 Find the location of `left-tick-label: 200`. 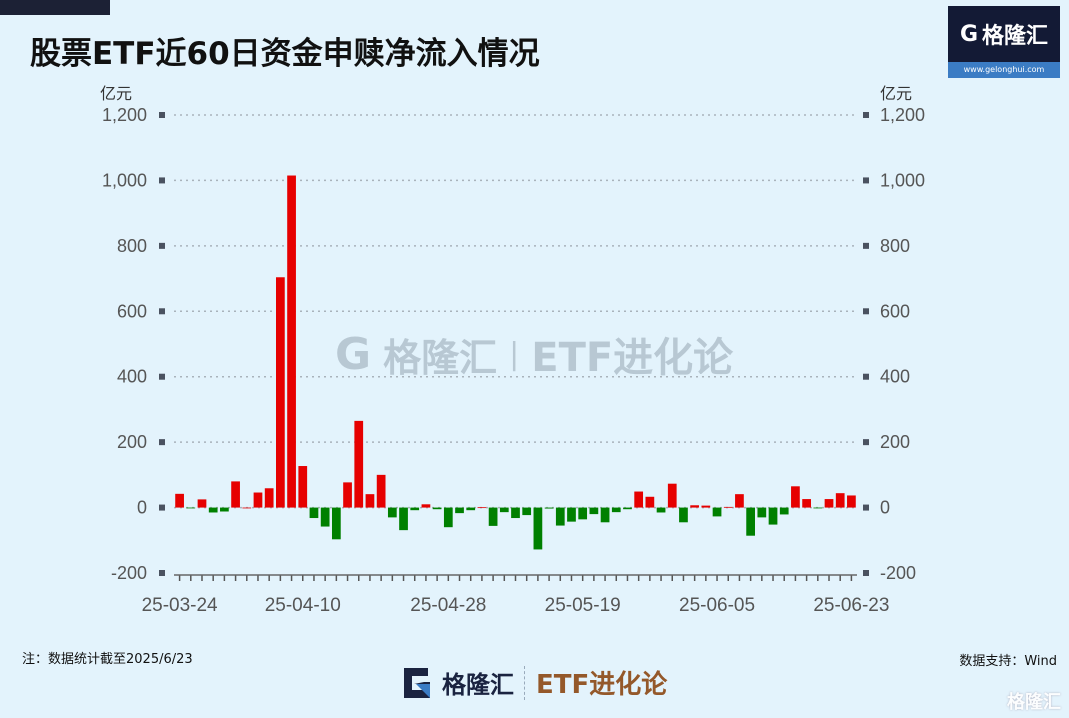

left-tick-label: 200 is located at coordinates (132, 442).